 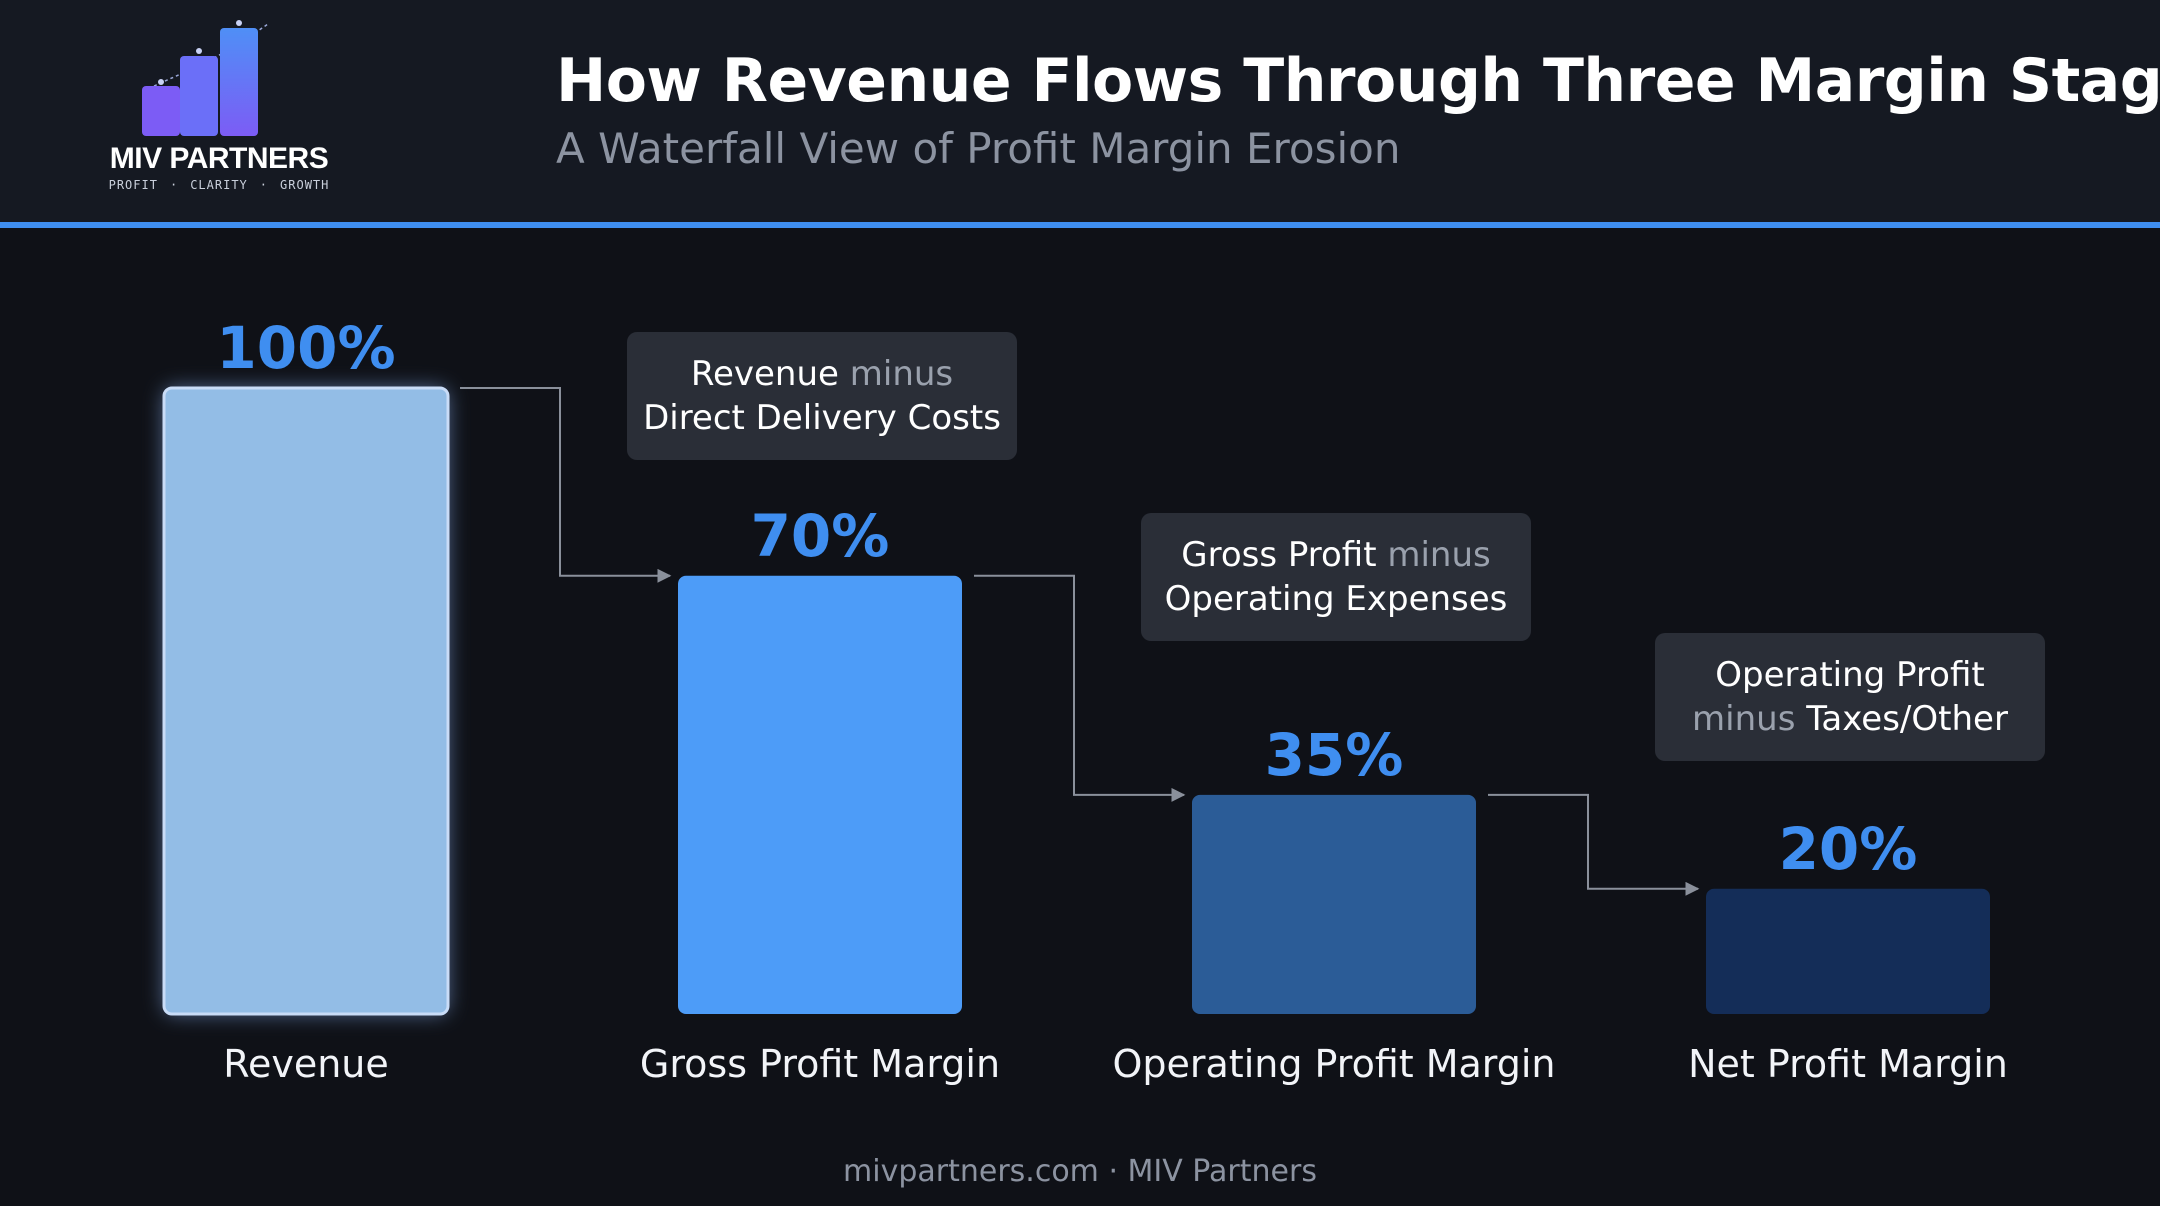 What do you see at coordinates (820, 1064) in the screenshot?
I see `category-label: Gross Profit Margin` at bounding box center [820, 1064].